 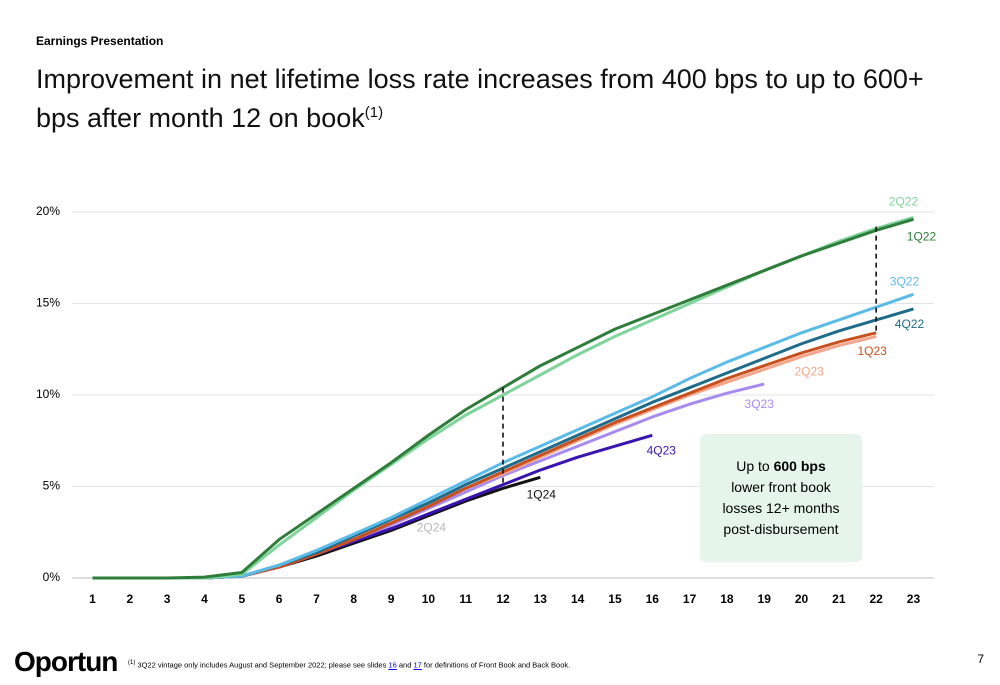 What do you see at coordinates (910, 324) in the screenshot?
I see `series-label: 4Q22` at bounding box center [910, 324].